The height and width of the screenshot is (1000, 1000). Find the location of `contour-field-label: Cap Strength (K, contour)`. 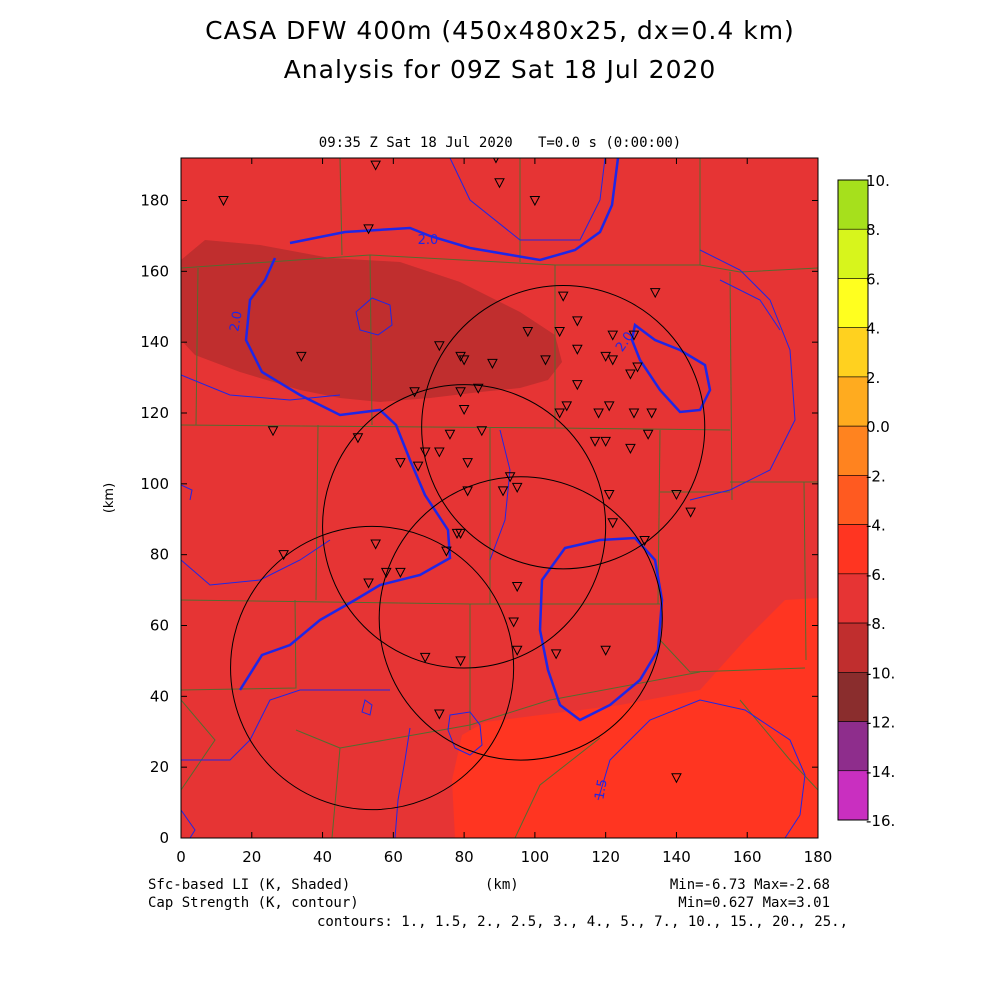

contour-field-label: Cap Strength (K, contour) is located at coordinates (253, 903).